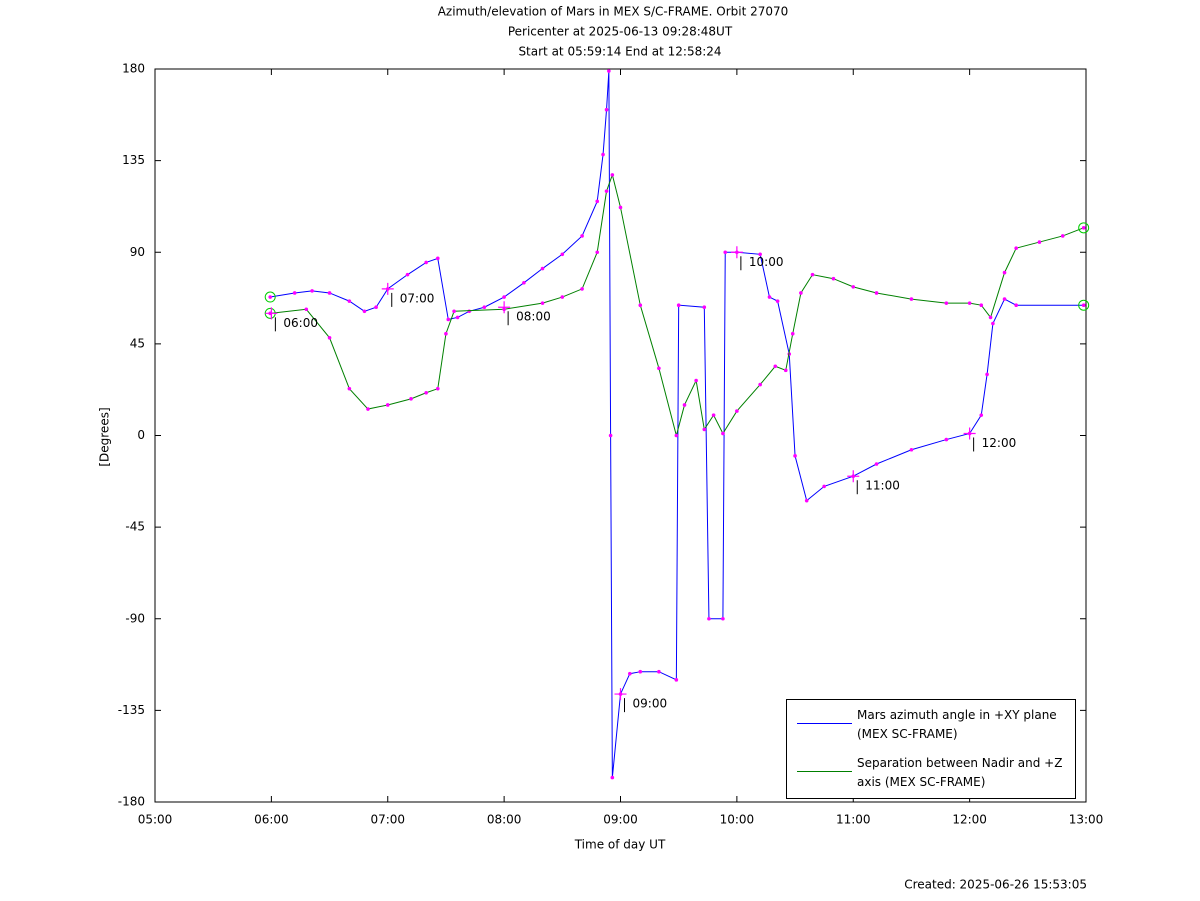  What do you see at coordinates (737, 820) in the screenshot?
I see `x-tick-label: 10:00` at bounding box center [737, 820].